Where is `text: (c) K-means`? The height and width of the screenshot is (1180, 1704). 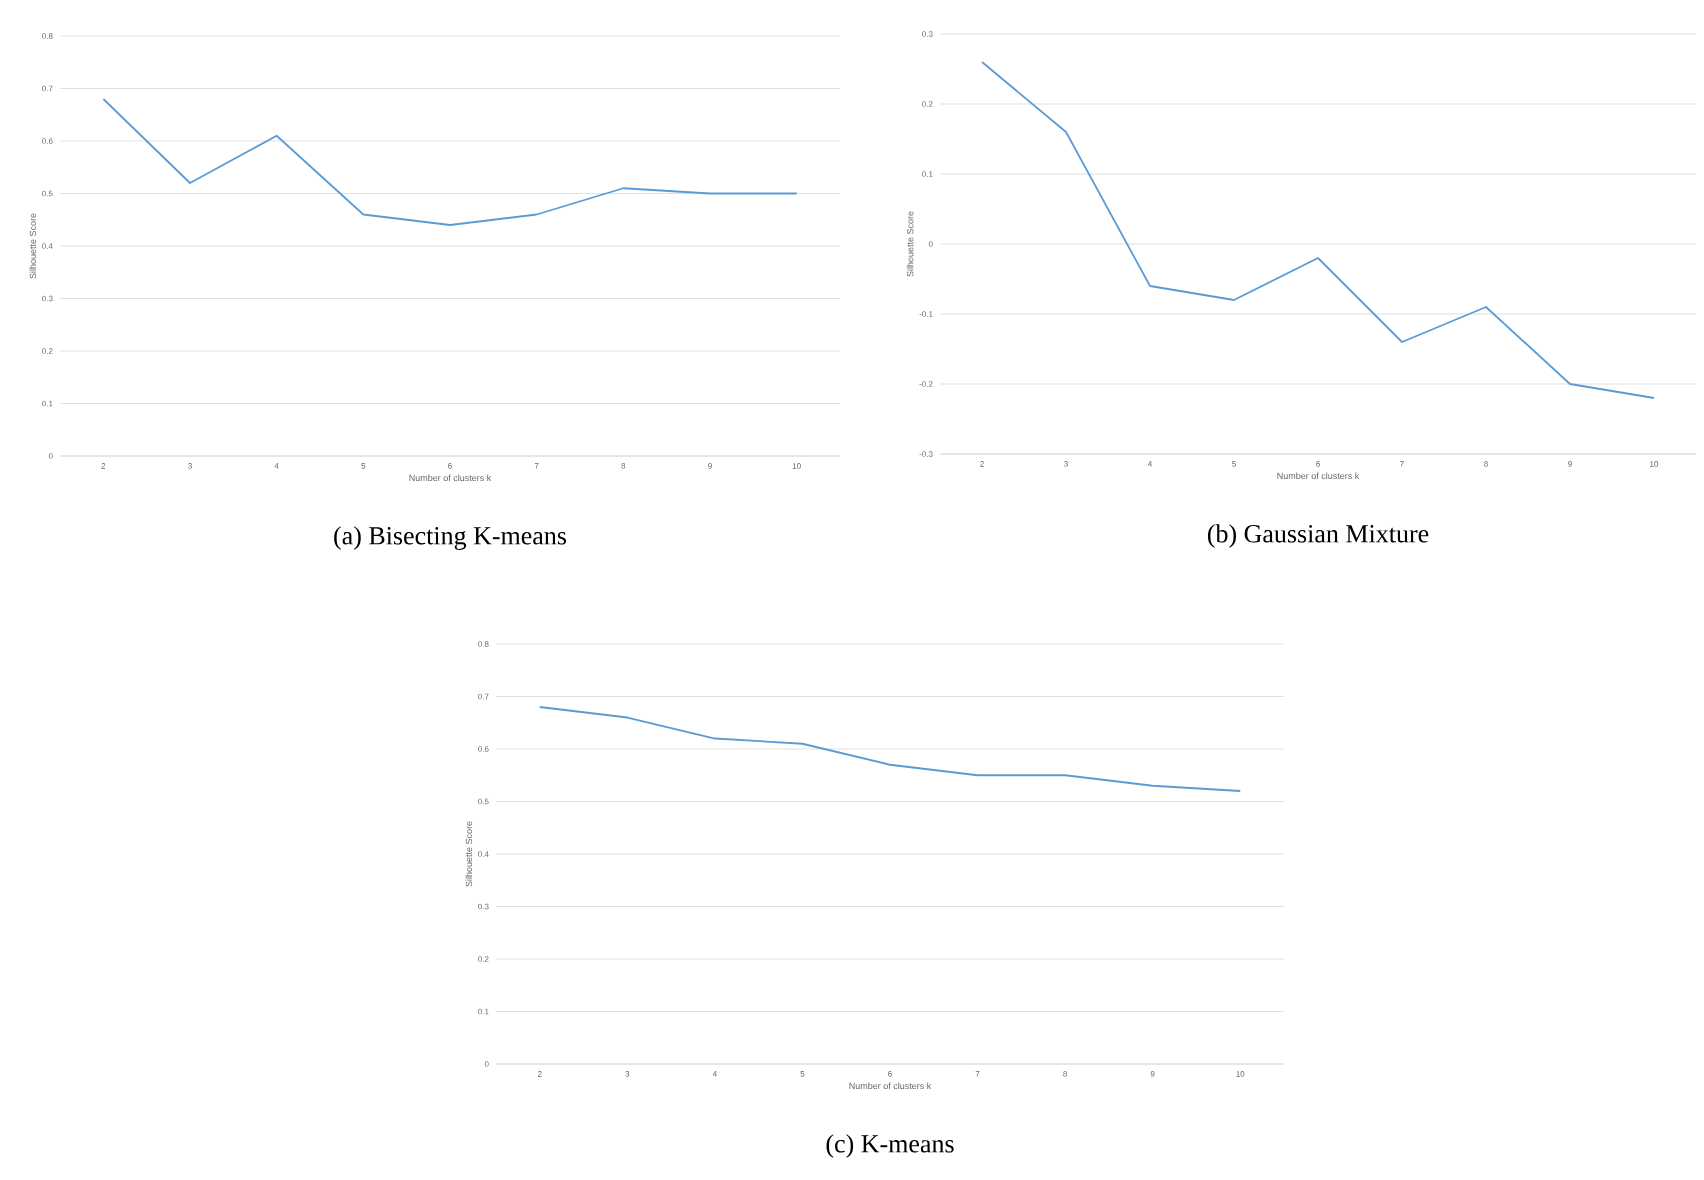
text: (c) K-means is located at coordinates (890, 1146).